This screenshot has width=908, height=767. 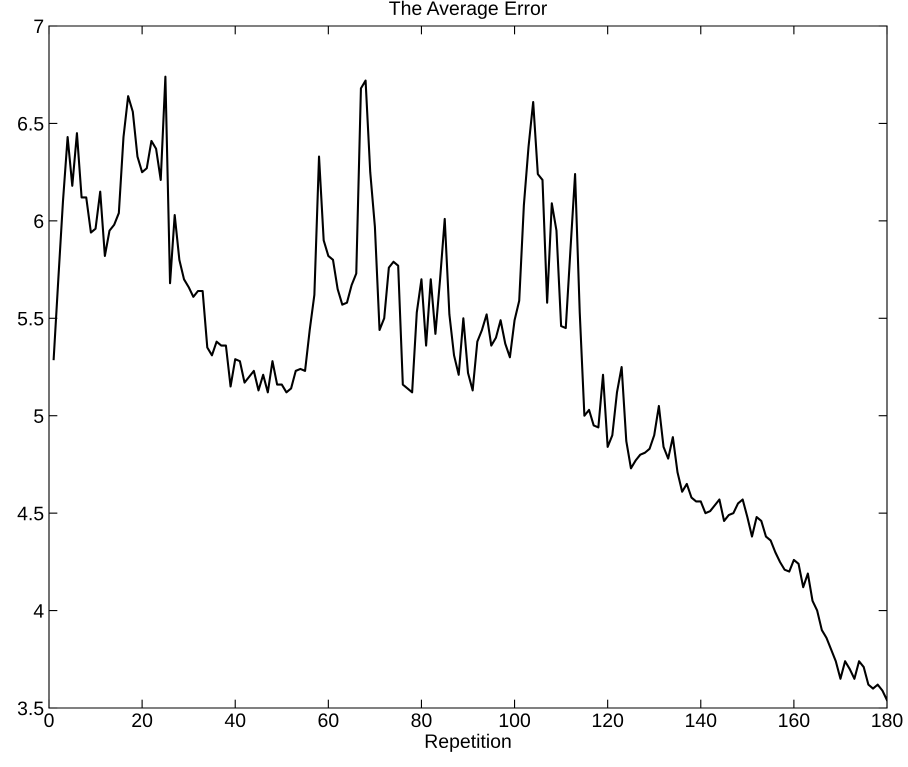 What do you see at coordinates (39, 611) in the screenshot?
I see `y-tick-label: 4` at bounding box center [39, 611].